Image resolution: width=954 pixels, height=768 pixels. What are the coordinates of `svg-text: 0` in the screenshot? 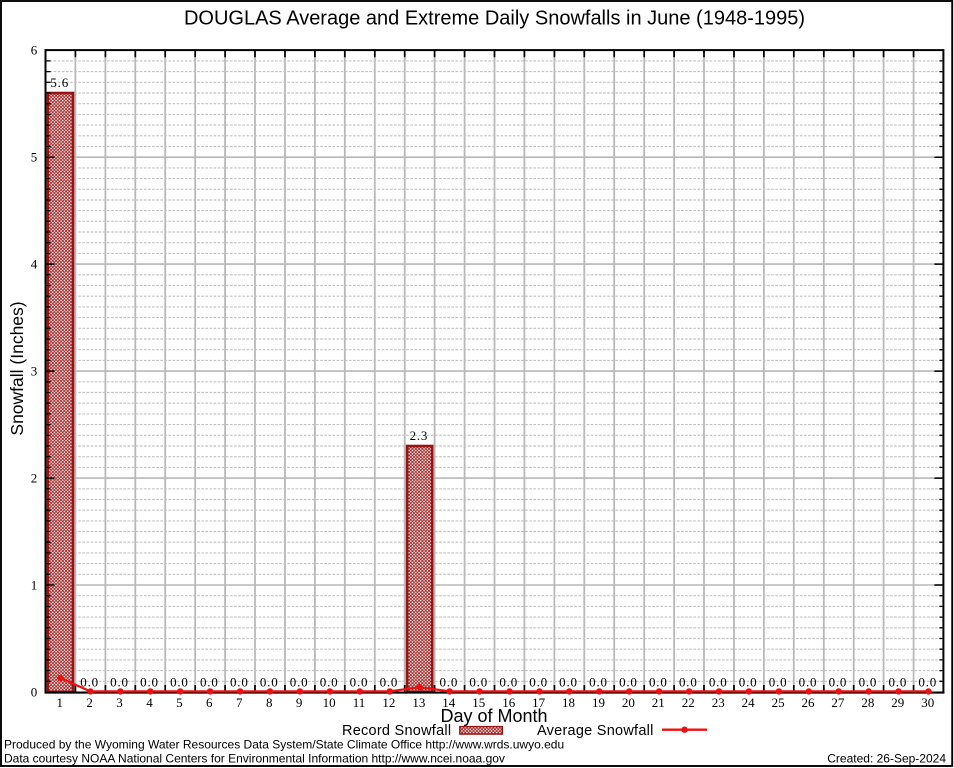 It's located at (34, 691).